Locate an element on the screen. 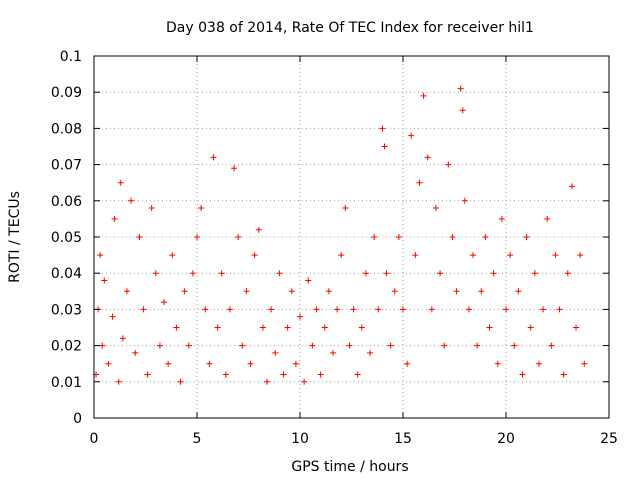  y-tick-label: 0.01 is located at coordinates (66, 383).